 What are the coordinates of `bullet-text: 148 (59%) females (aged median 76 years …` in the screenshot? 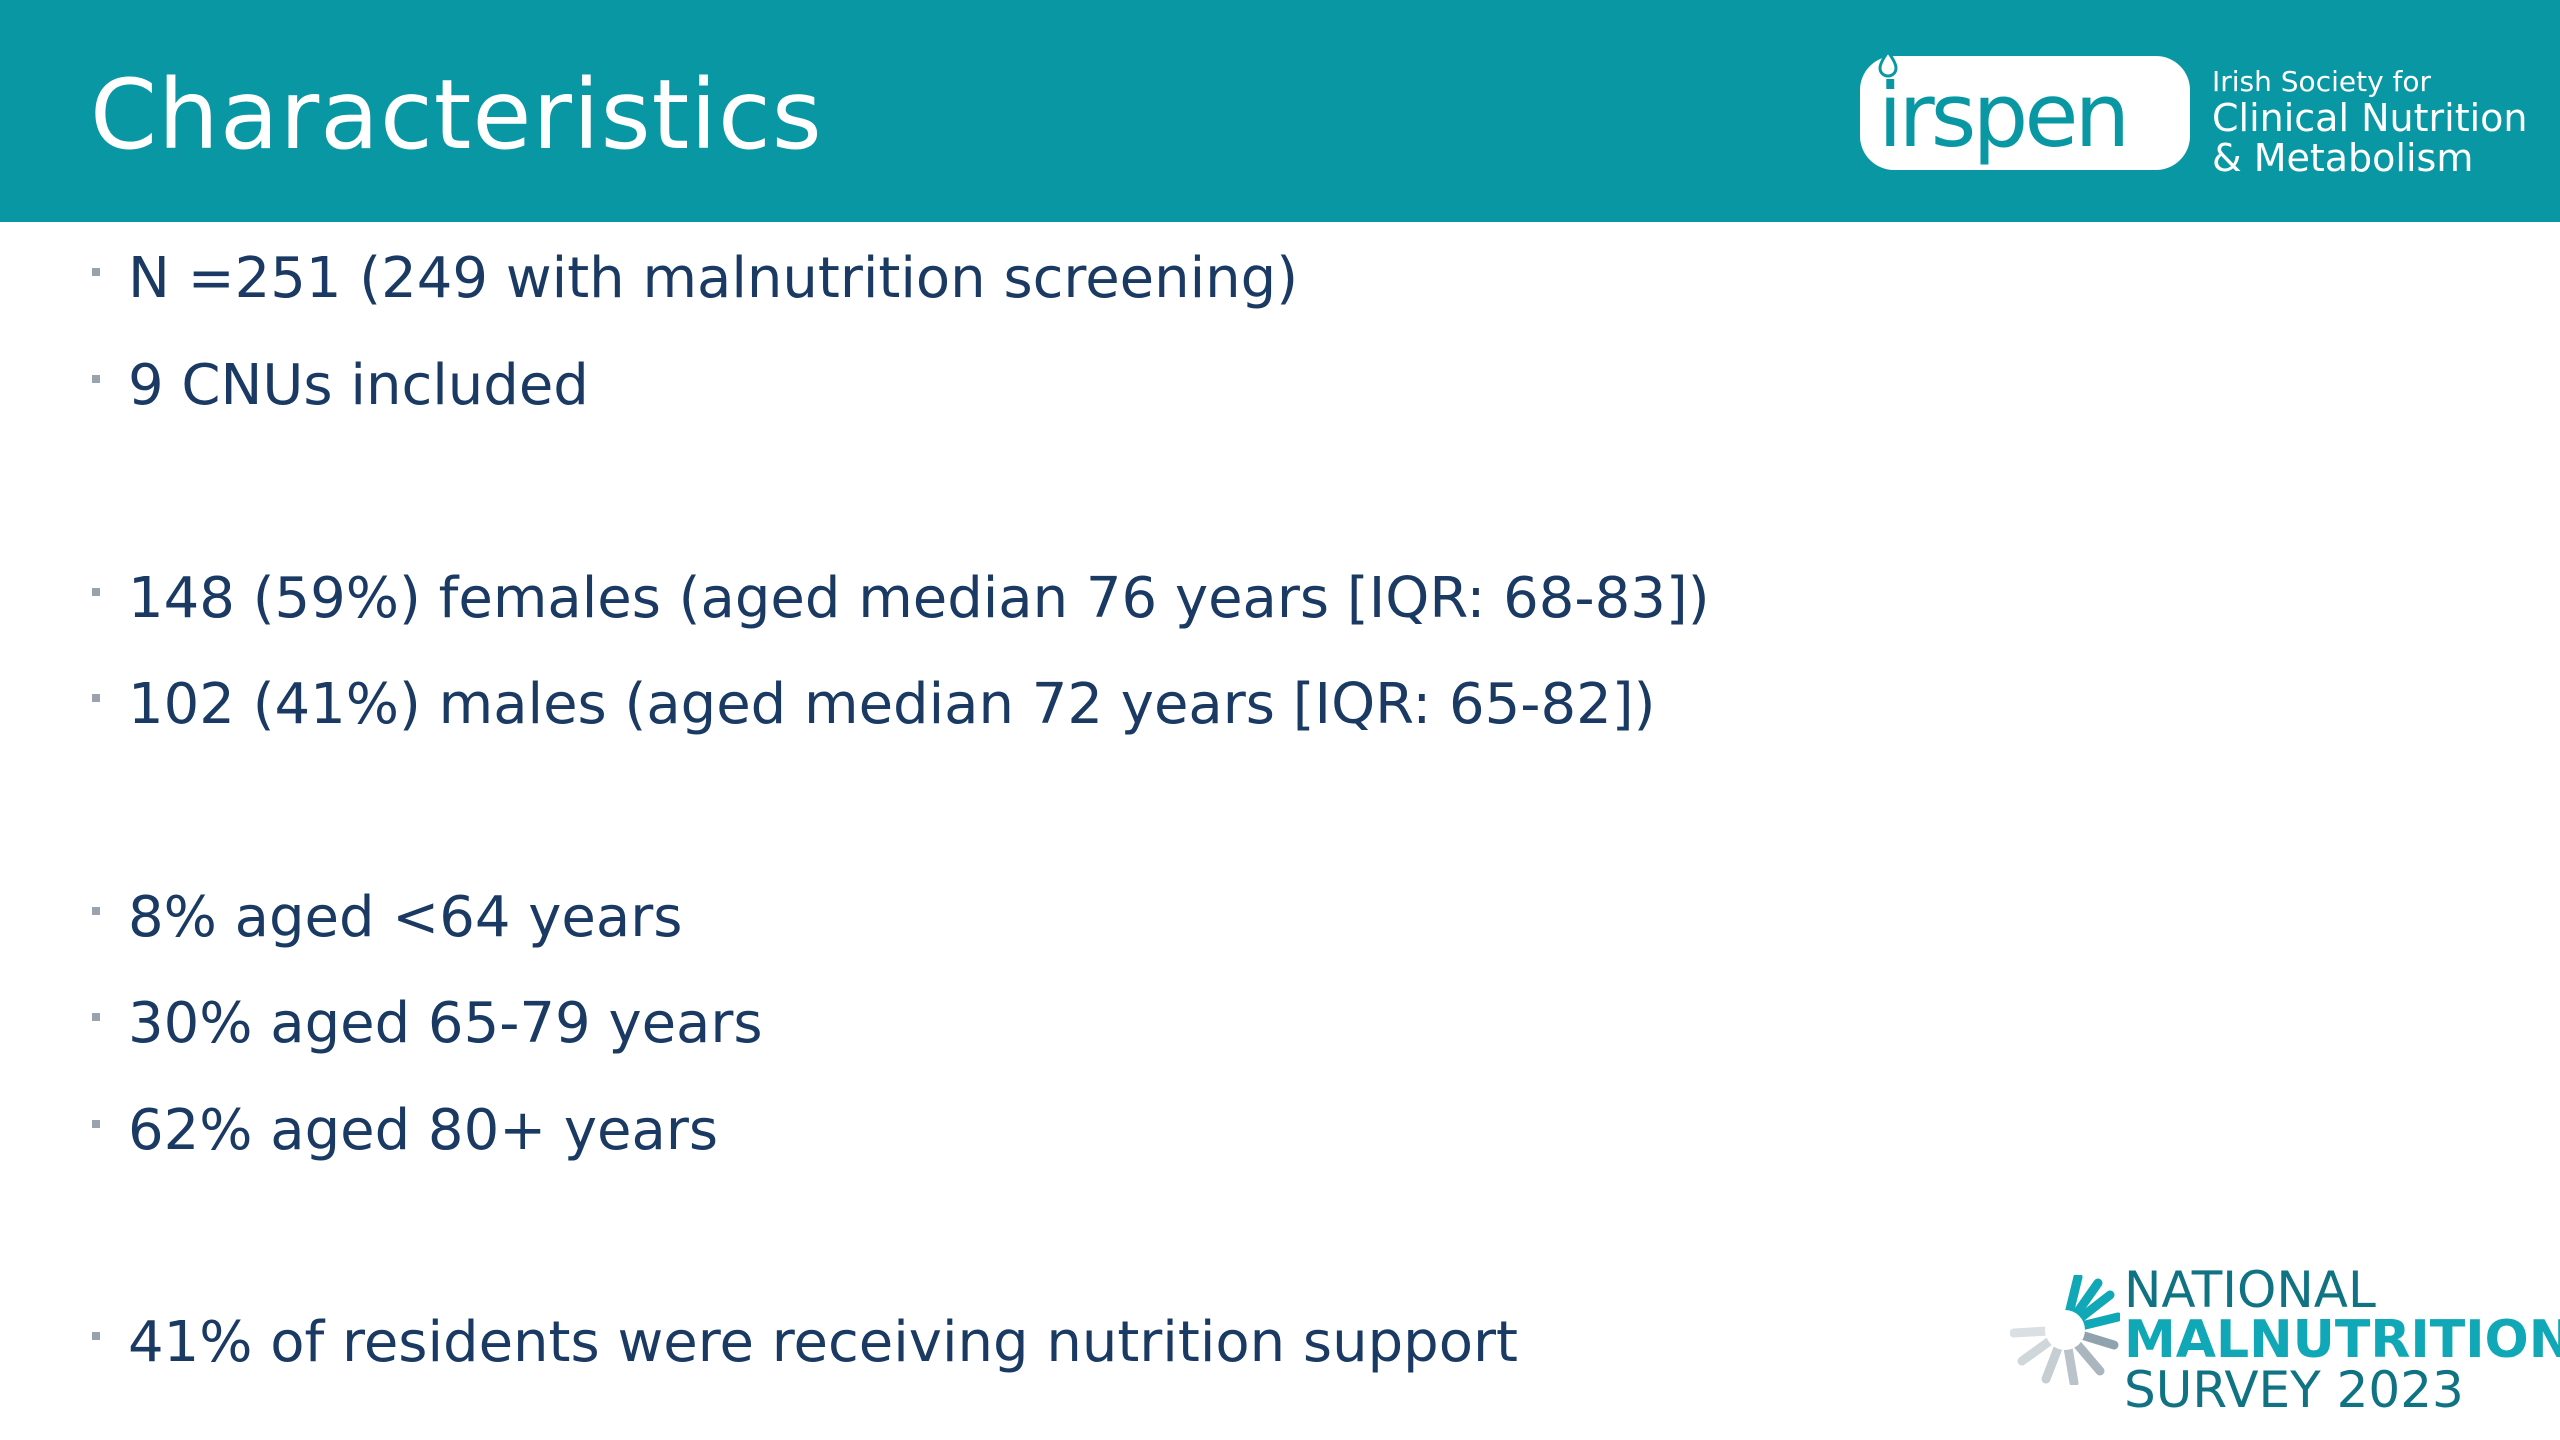 It's located at (919, 598).